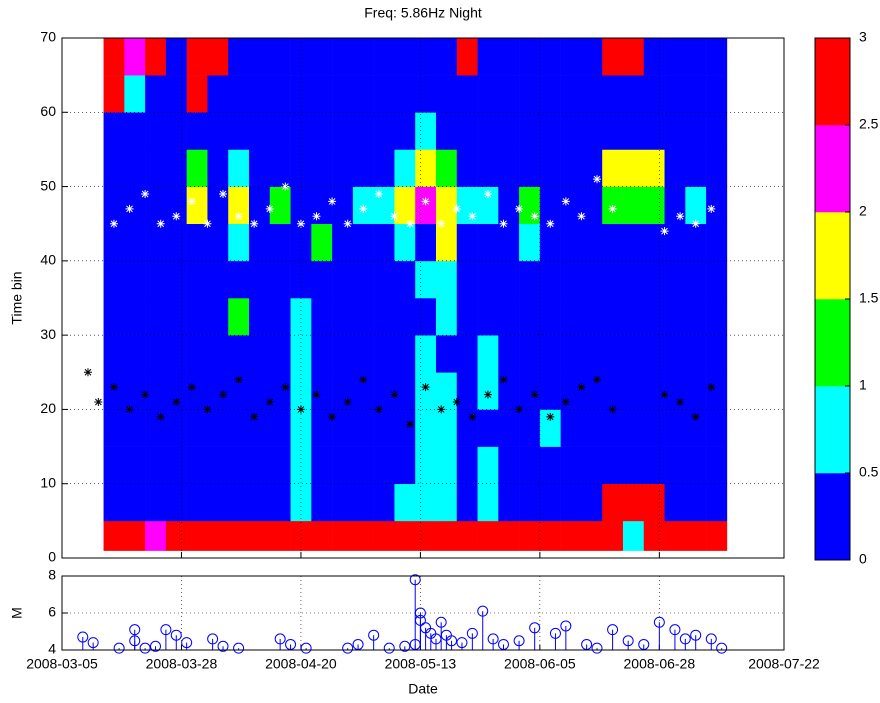  Describe the element at coordinates (52, 649) in the screenshot. I see `y-tick-label: 4` at that location.